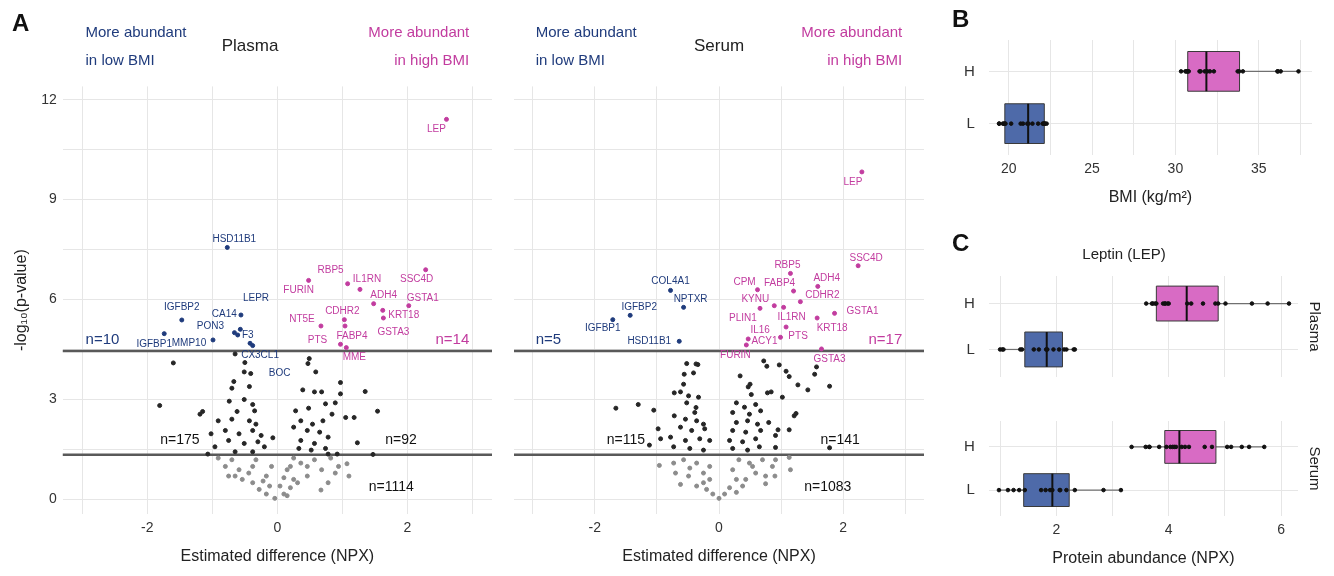  What do you see at coordinates (180, 438) in the screenshot?
I see `annotation: n=175` at bounding box center [180, 438].